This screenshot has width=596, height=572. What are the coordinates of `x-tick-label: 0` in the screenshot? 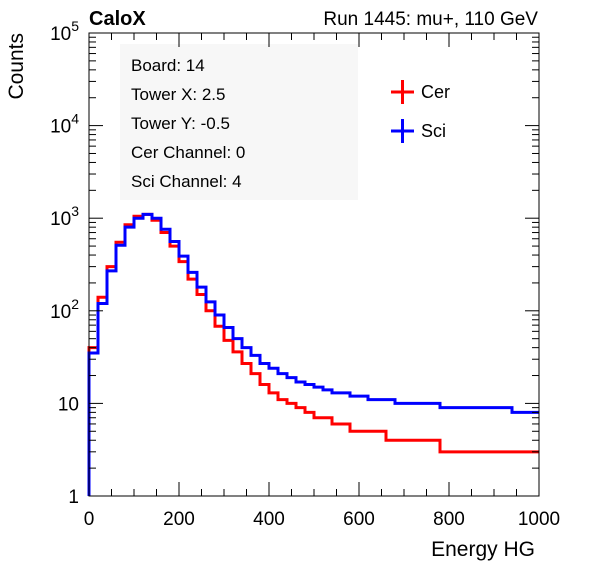 It's located at (89, 519).